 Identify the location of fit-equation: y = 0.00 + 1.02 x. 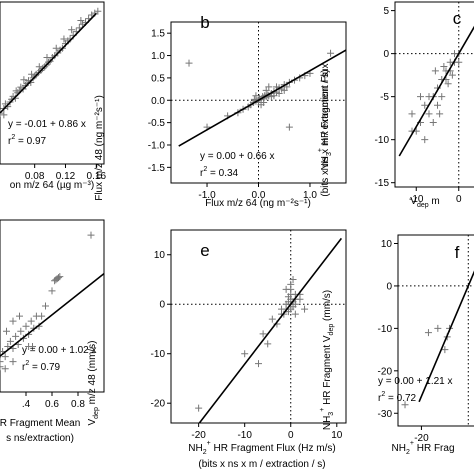
(59, 350).